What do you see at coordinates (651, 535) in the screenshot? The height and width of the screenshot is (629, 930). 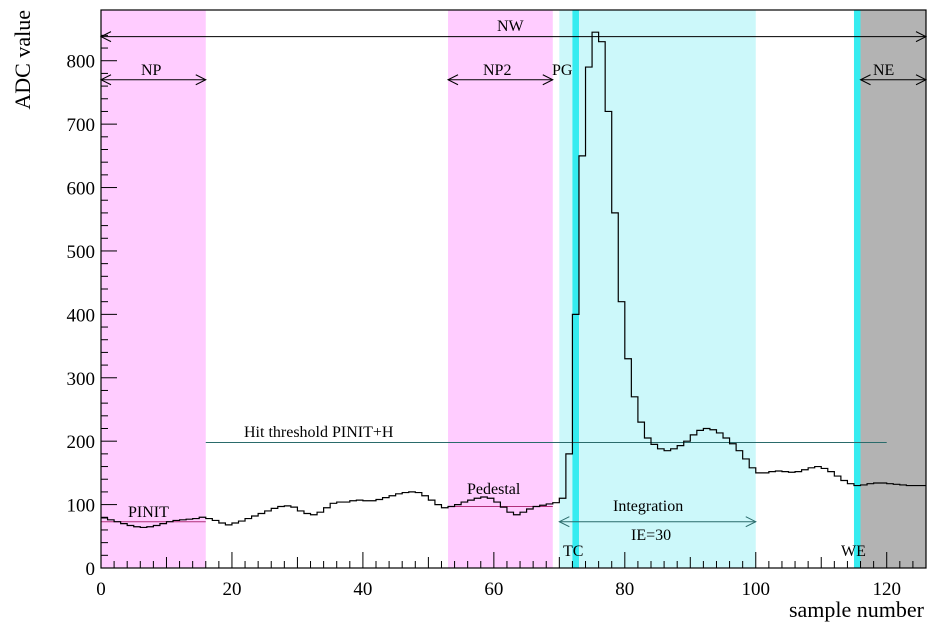 I see `ie-label: IE=30` at bounding box center [651, 535].